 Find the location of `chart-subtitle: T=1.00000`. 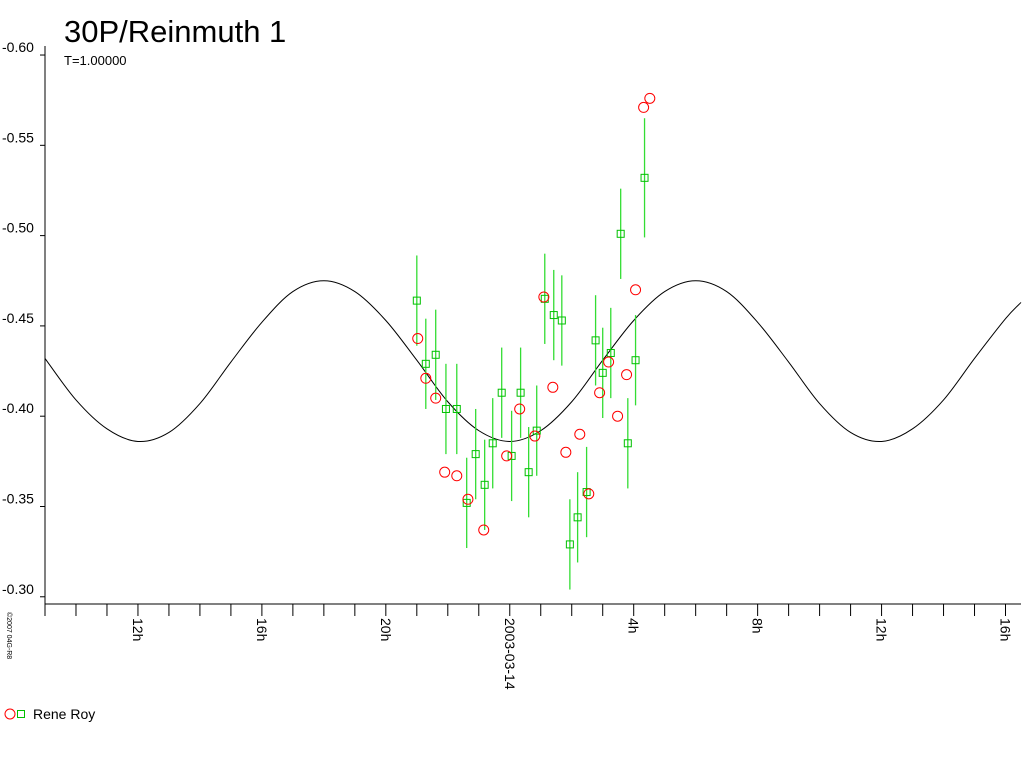

chart-subtitle: T=1.00000 is located at coordinates (95, 60).